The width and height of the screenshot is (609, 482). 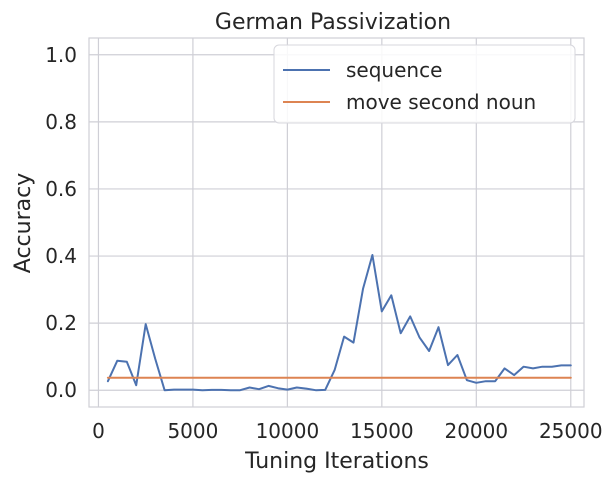 I want to click on x-tick-label: 25000, so click(x=571, y=431).